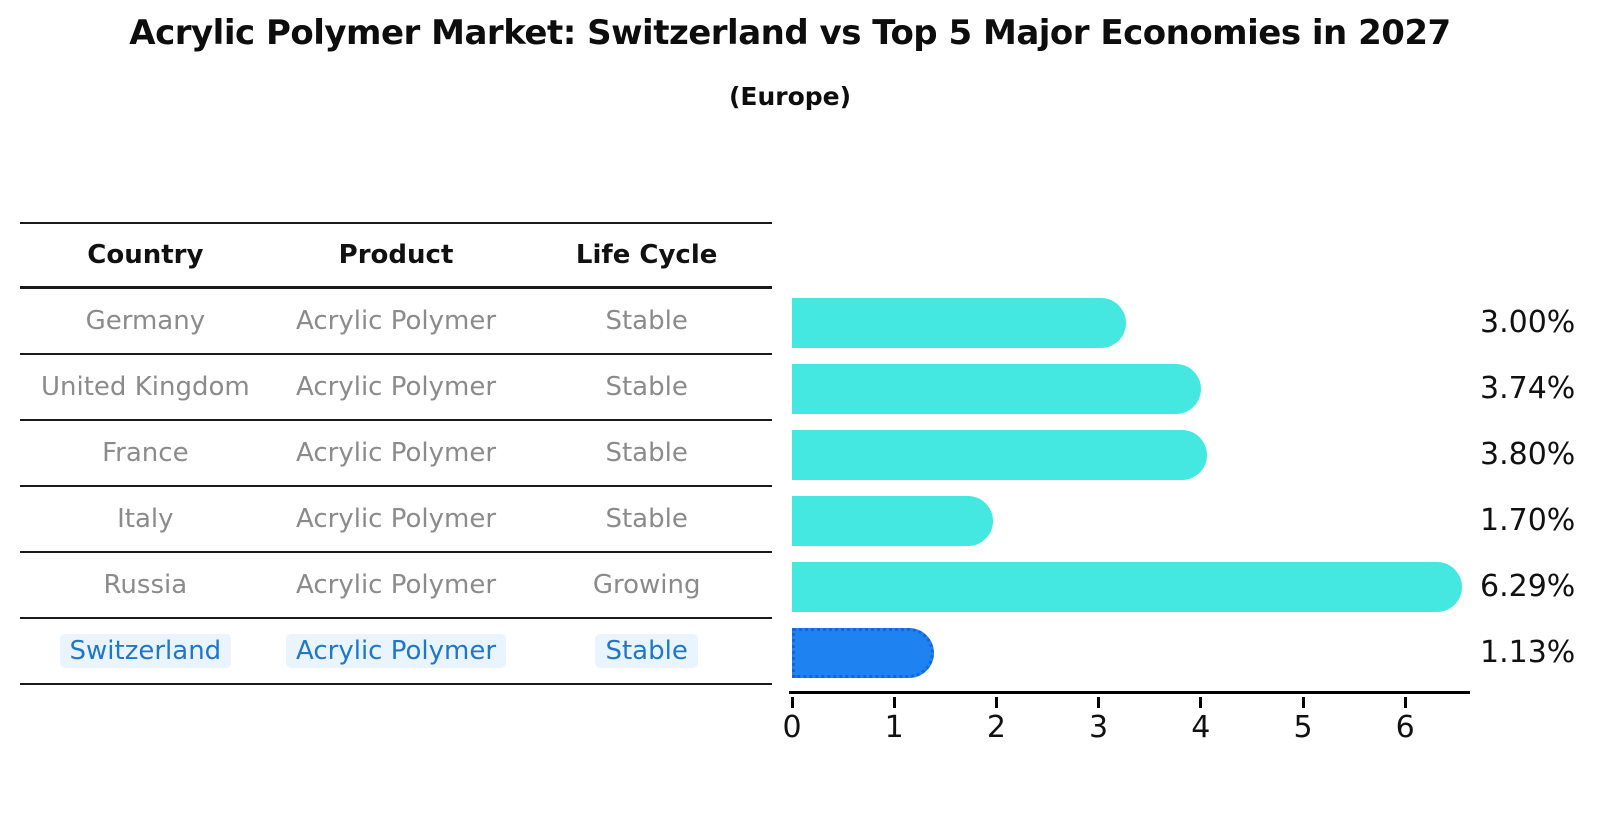 The width and height of the screenshot is (1601, 823). I want to click on table-header-row: Country Product Life Cycle, so click(396, 256).